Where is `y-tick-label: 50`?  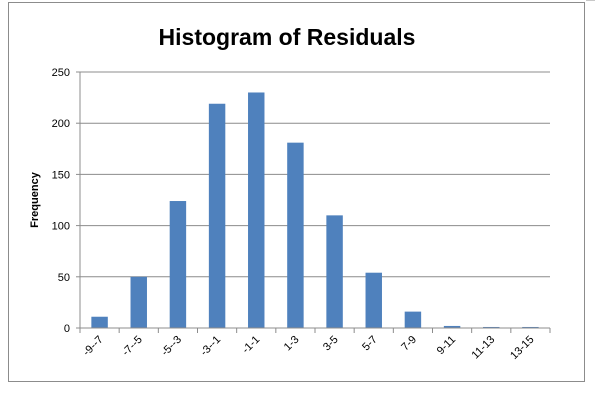 y-tick-label: 50 is located at coordinates (64, 278).